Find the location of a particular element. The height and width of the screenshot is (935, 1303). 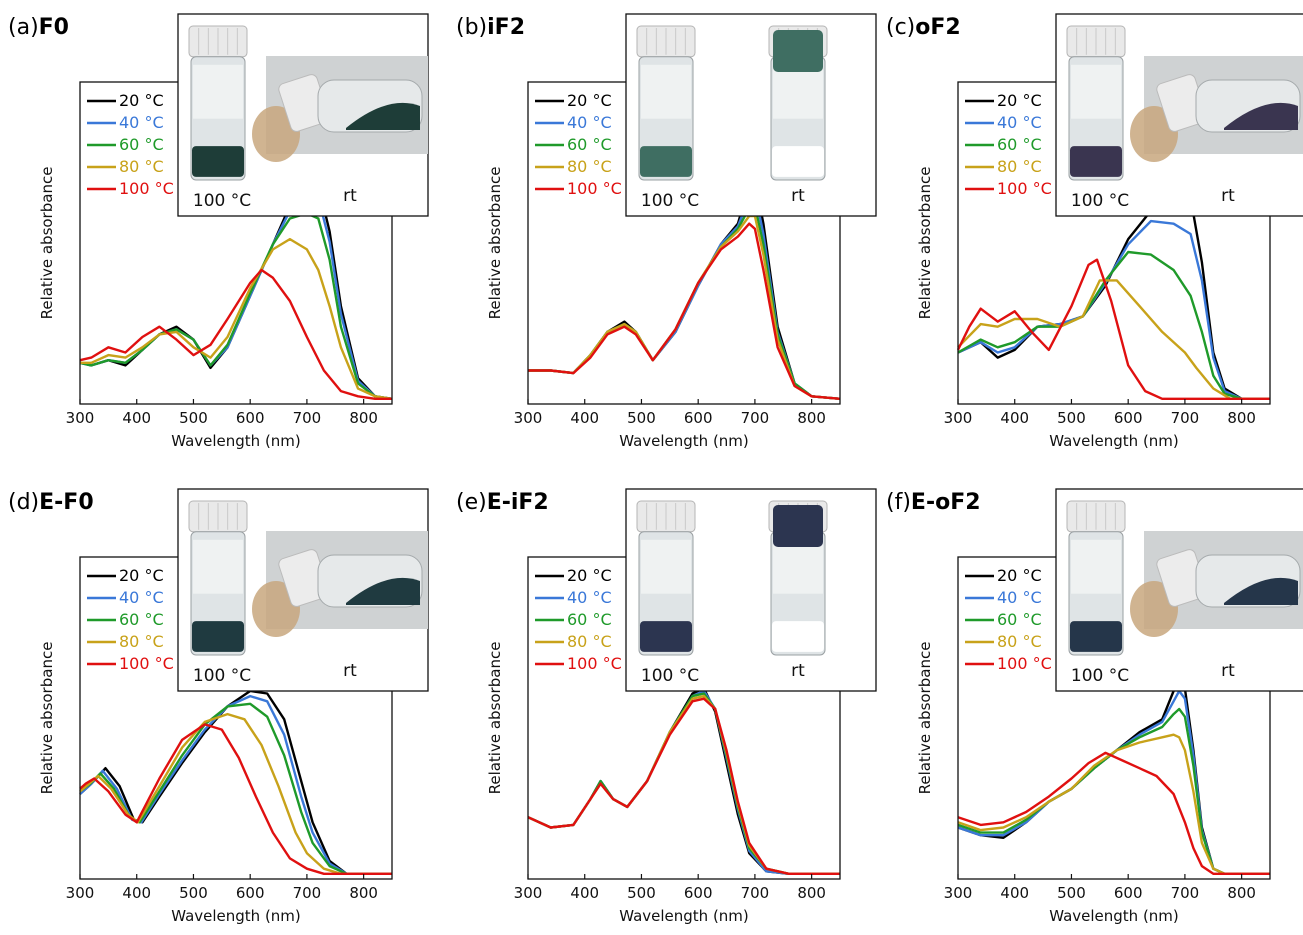

panel-c-ylabel: Relative absorbance is located at coordinates (925, 243).